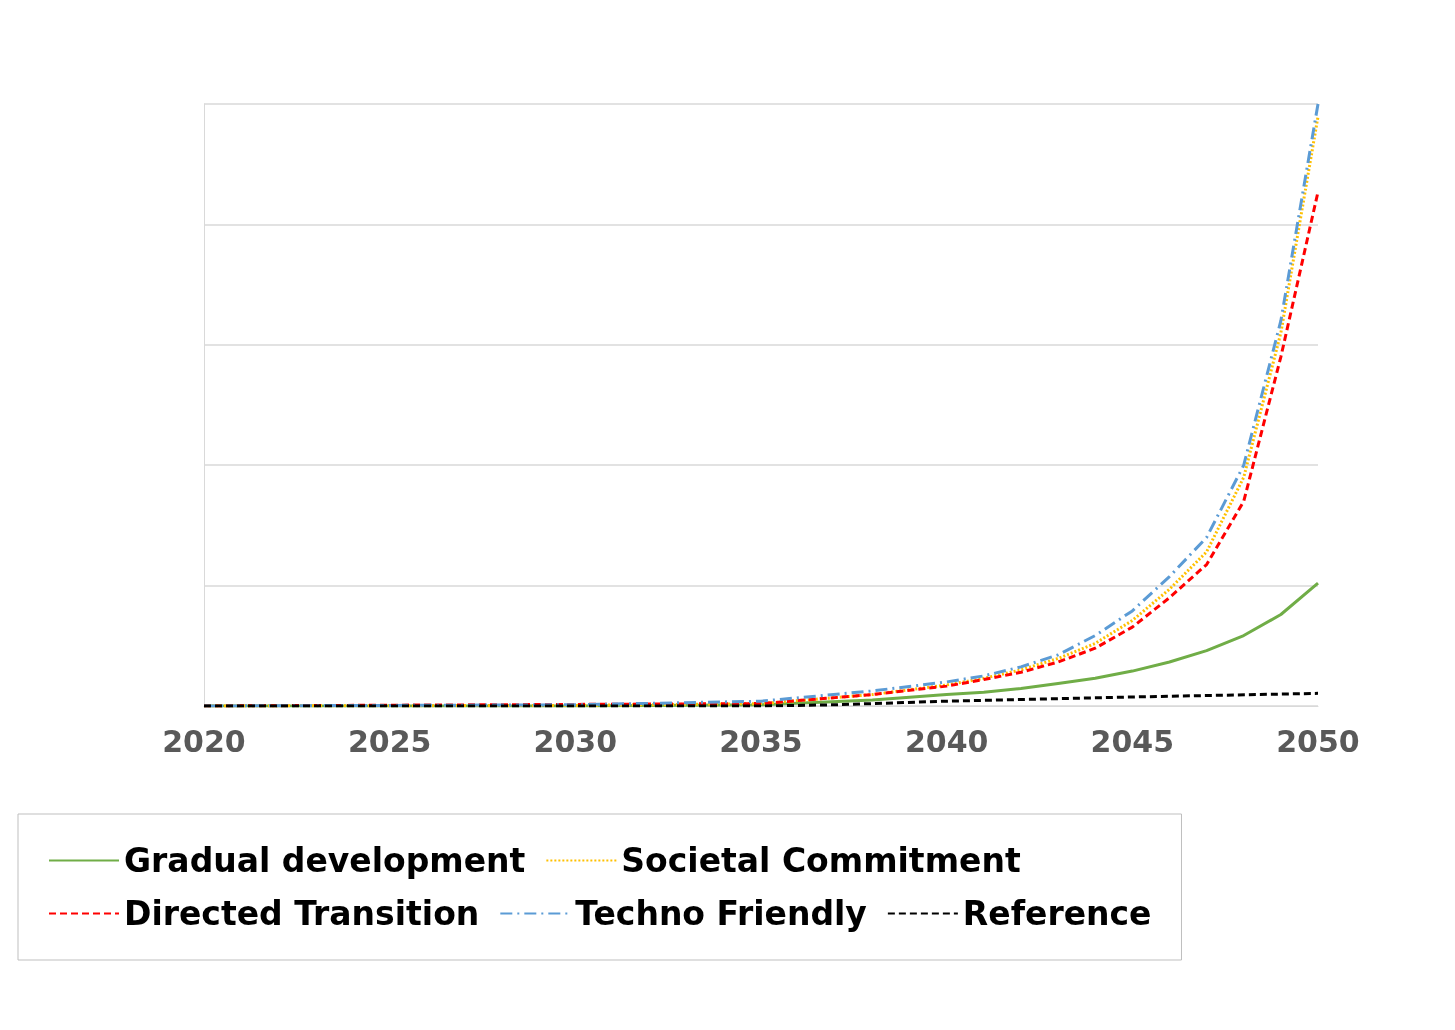 Image resolution: width=1455 pixels, height=1030 pixels. Describe the element at coordinates (1057, 913) in the screenshot. I see `legend-label: Reference` at that location.